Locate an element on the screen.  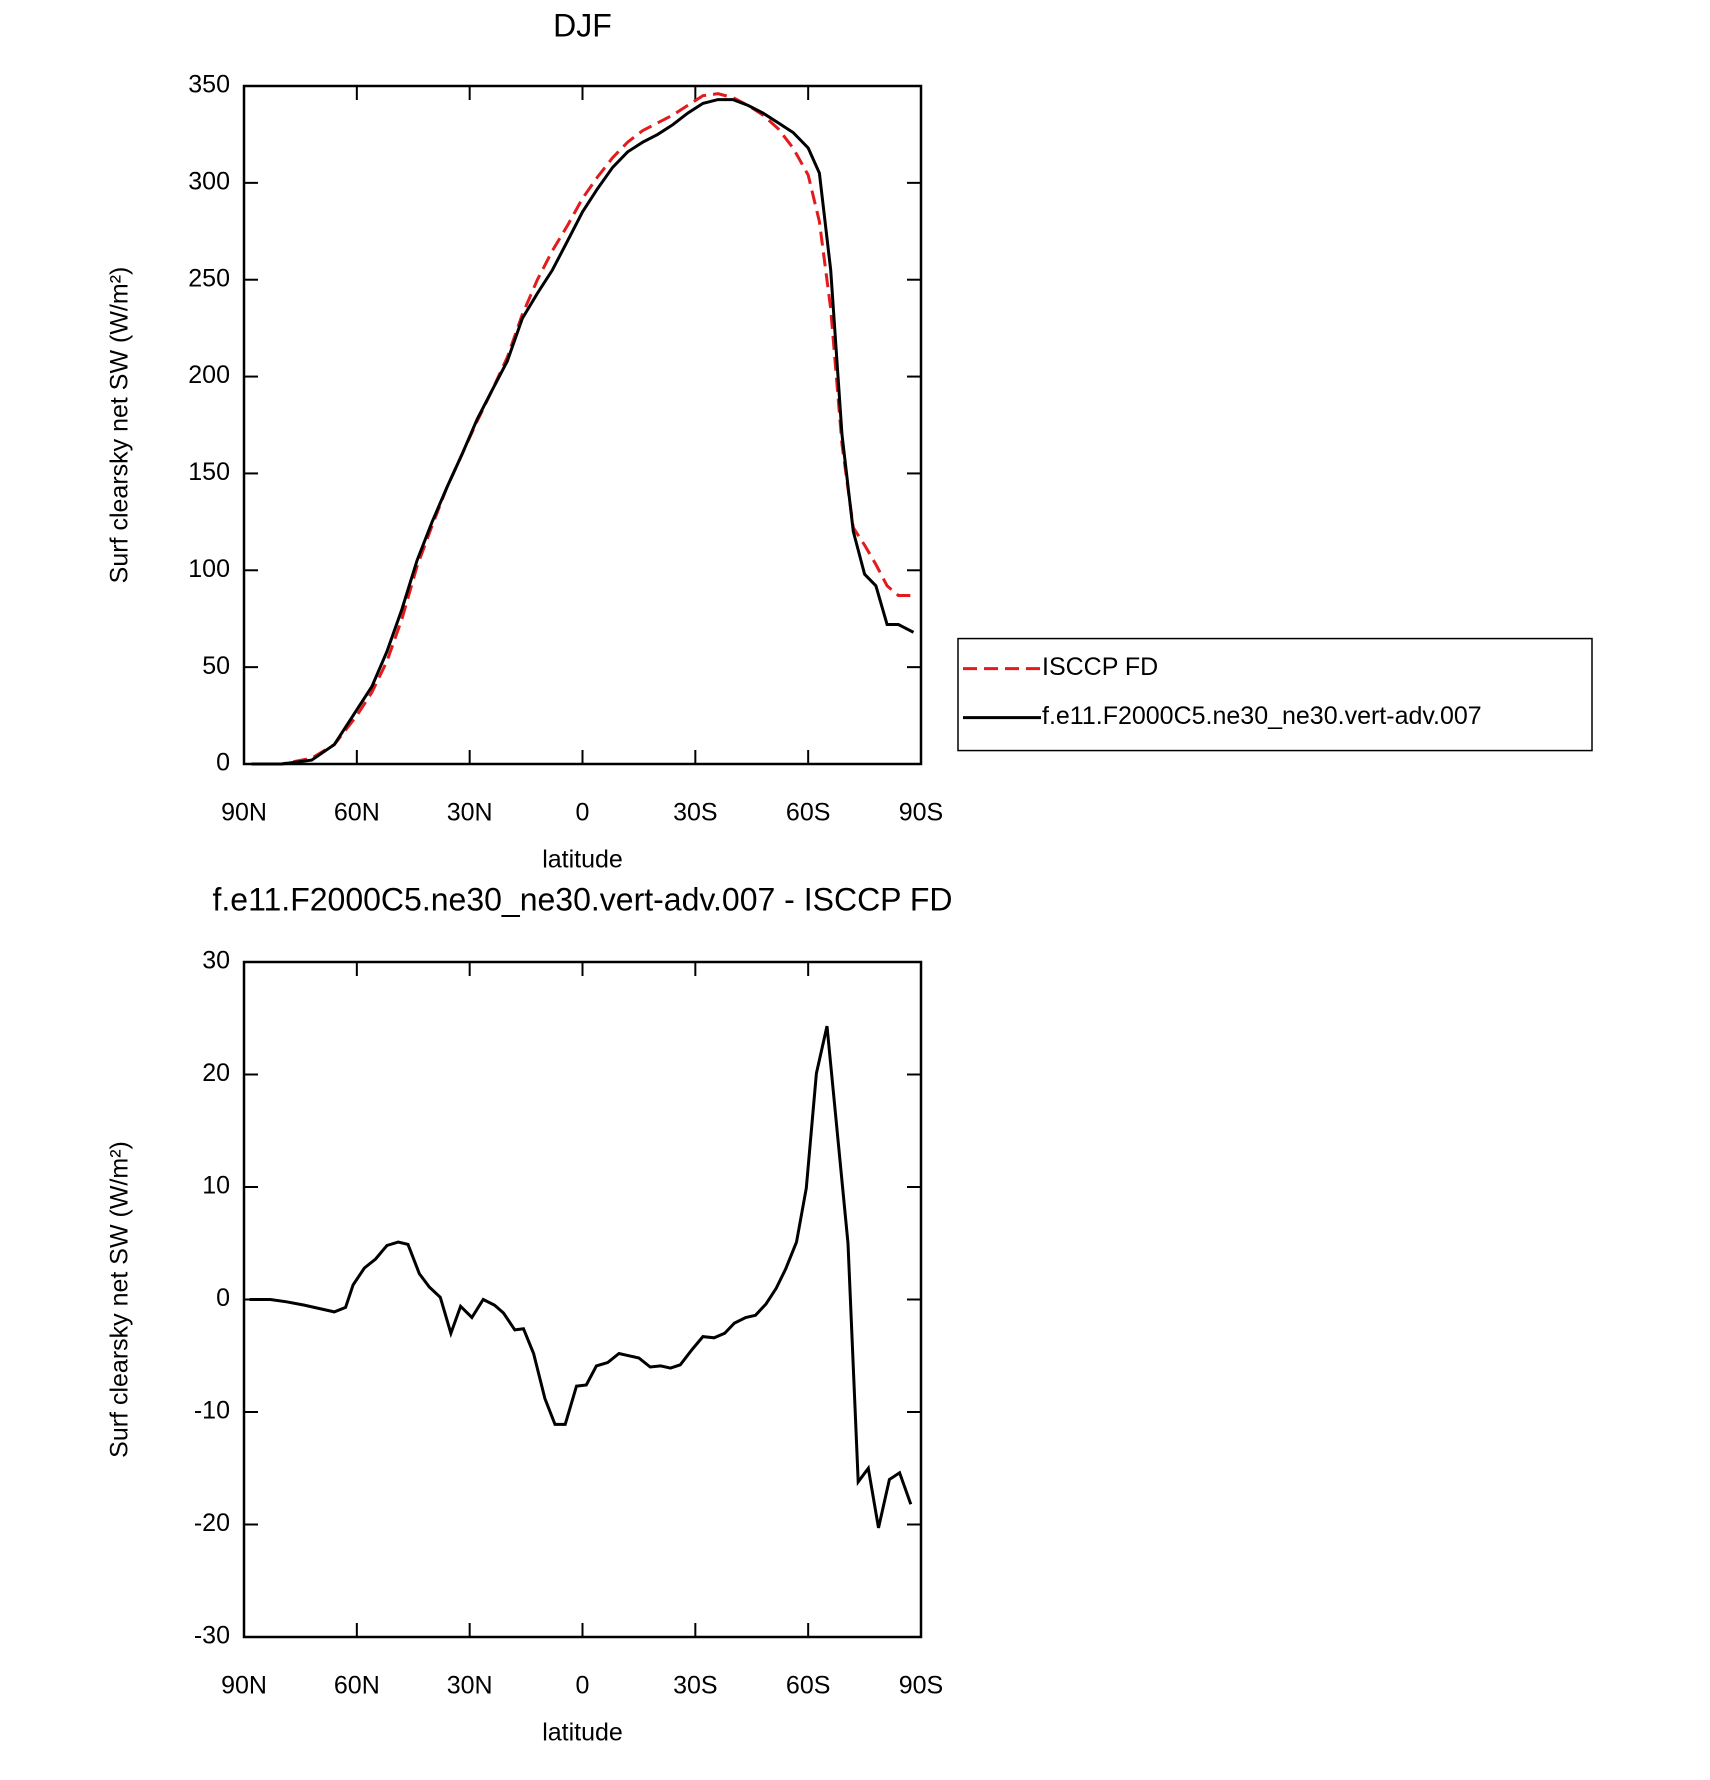
legend-label: f.e11.F2000C5.ne30_ne30.vert-adv.007 is located at coordinates (1262, 716).